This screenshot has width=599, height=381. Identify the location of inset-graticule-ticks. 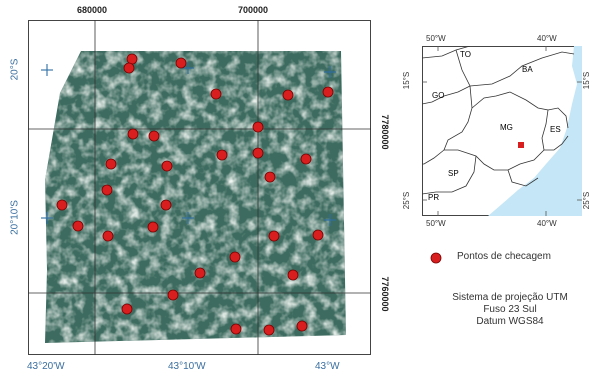
(502, 131).